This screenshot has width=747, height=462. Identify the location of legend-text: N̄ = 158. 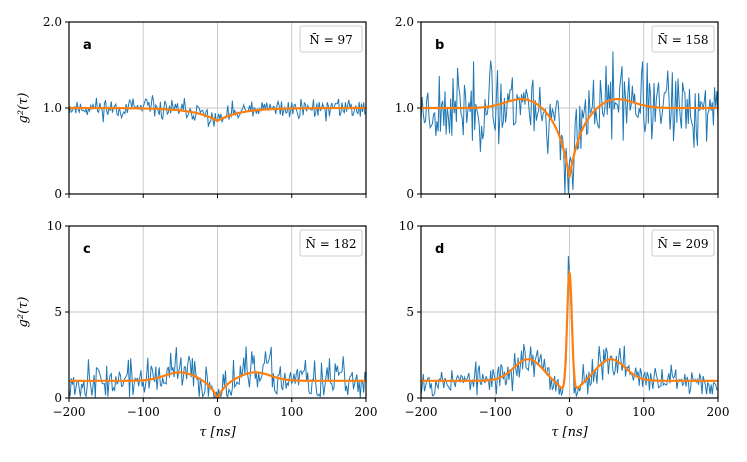
(682, 39).